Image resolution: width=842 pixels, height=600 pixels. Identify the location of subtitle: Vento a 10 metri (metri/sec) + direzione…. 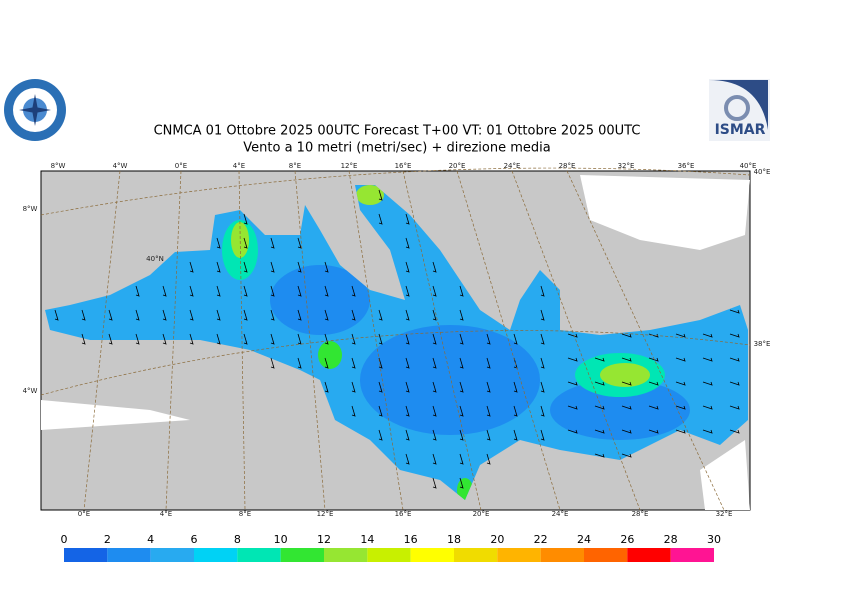
(396, 148).